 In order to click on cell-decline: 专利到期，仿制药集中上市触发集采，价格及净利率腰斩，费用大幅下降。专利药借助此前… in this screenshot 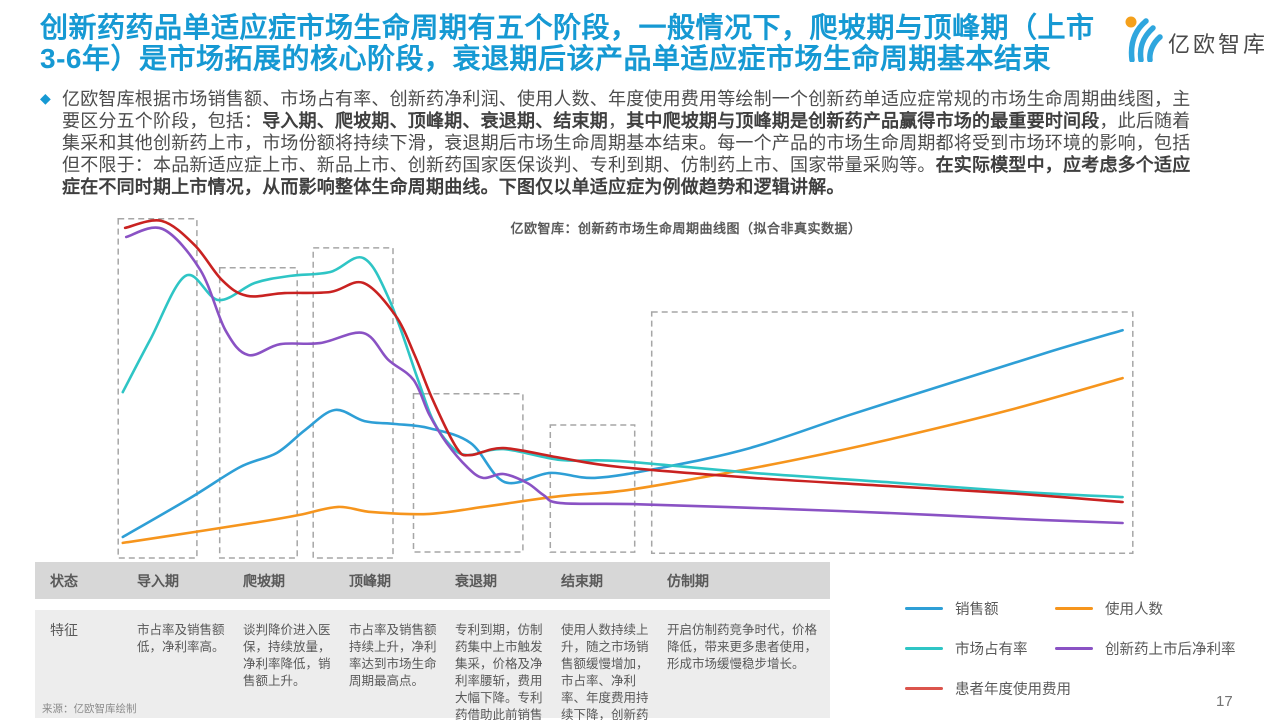, I will do `click(499, 671)`.